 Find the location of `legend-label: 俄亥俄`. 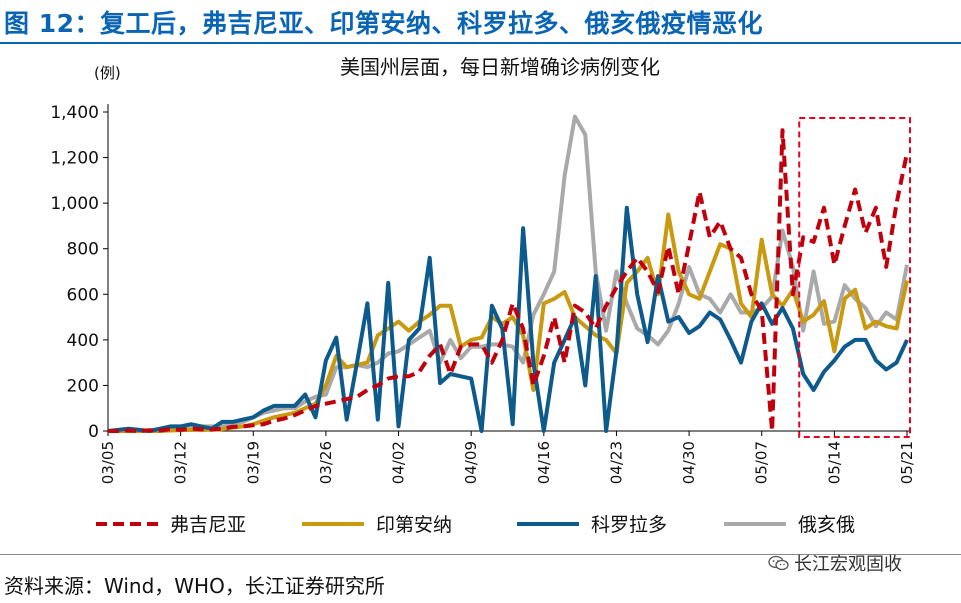

legend-label: 俄亥俄 is located at coordinates (826, 525).